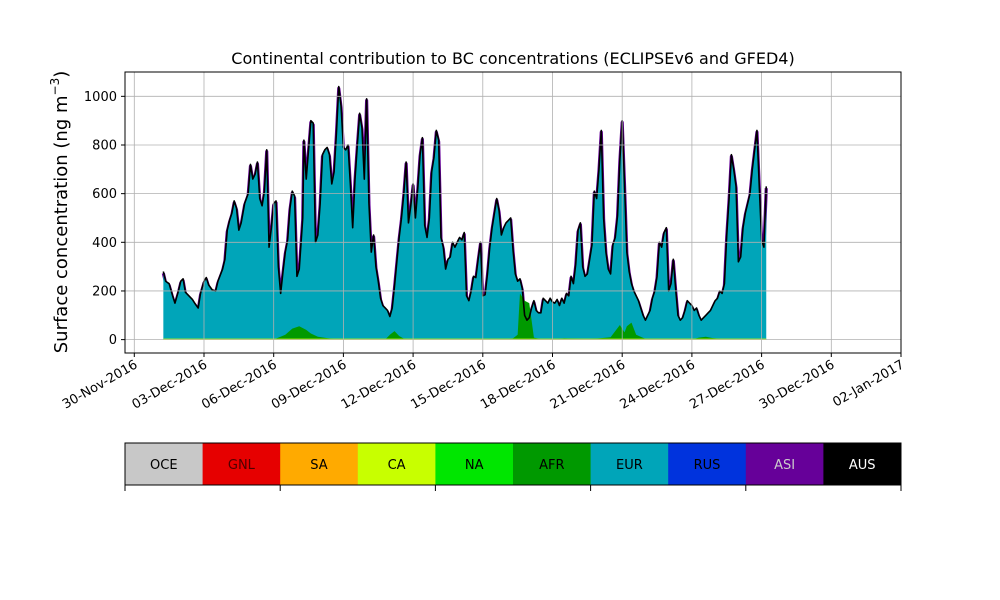  What do you see at coordinates (100, 384) in the screenshot?
I see `x-tick-label: 30-Nov-2016` at bounding box center [100, 384].